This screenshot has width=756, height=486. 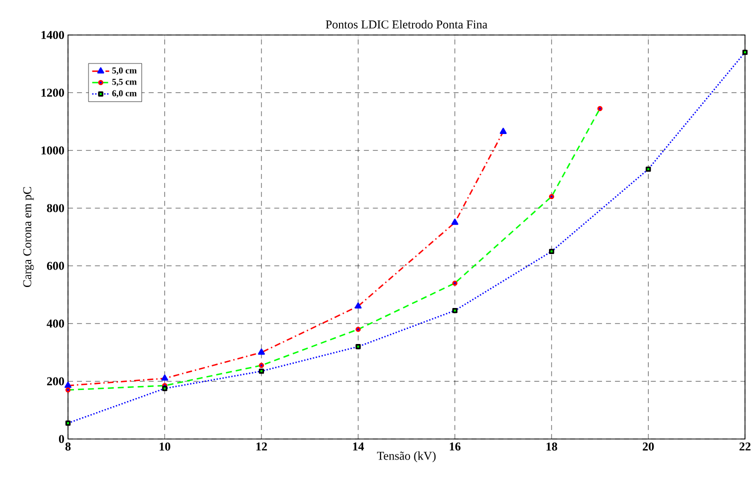 I want to click on legend-label: 6,0 cm, so click(x=124, y=94).